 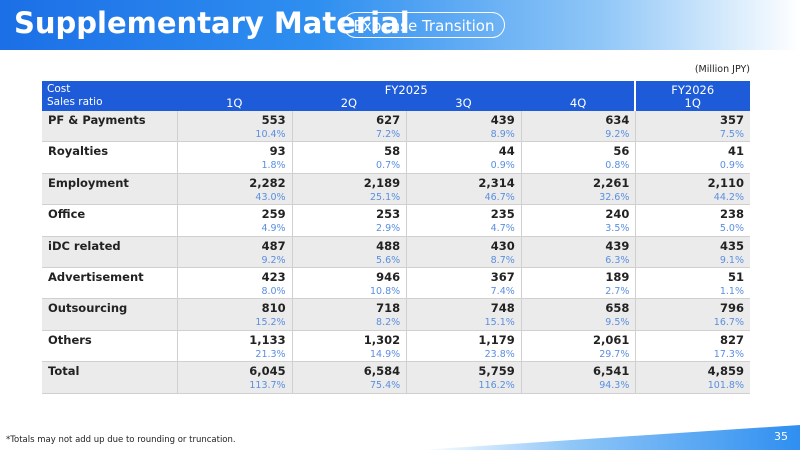 What do you see at coordinates (64, 371) in the screenshot?
I see `row-label: Total` at bounding box center [64, 371].